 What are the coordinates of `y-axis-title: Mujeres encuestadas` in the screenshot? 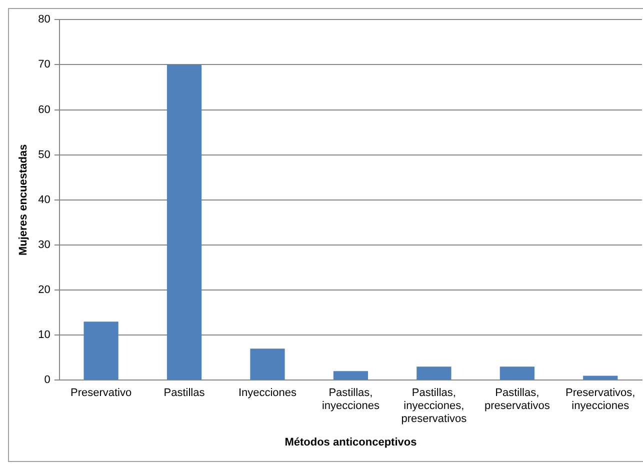 It's located at (24, 200).